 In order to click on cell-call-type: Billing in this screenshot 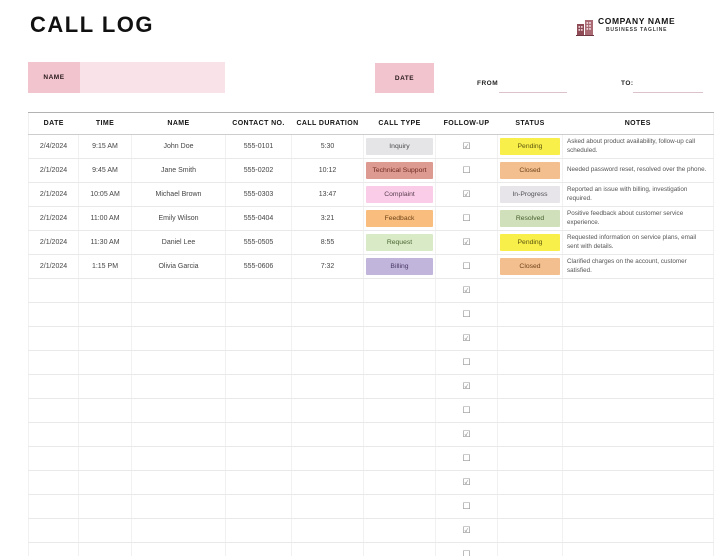, I will do `click(399, 266)`.